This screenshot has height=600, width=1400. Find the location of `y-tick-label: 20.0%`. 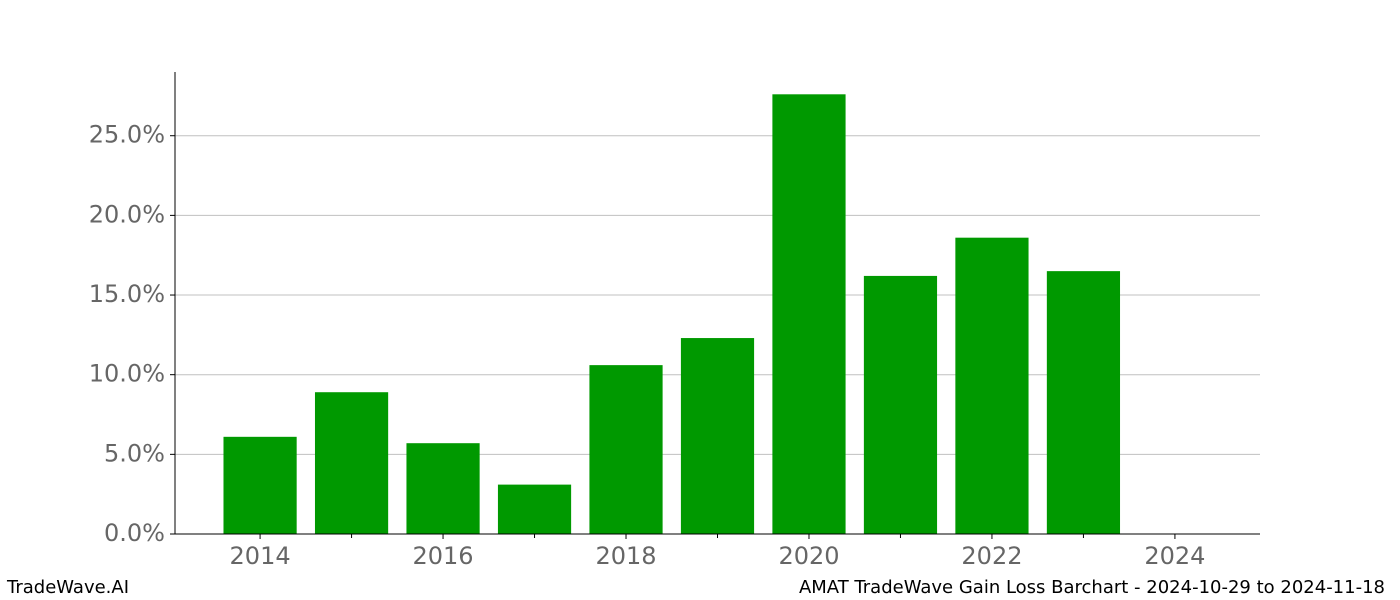

y-tick-label: 20.0% is located at coordinates (127, 214).